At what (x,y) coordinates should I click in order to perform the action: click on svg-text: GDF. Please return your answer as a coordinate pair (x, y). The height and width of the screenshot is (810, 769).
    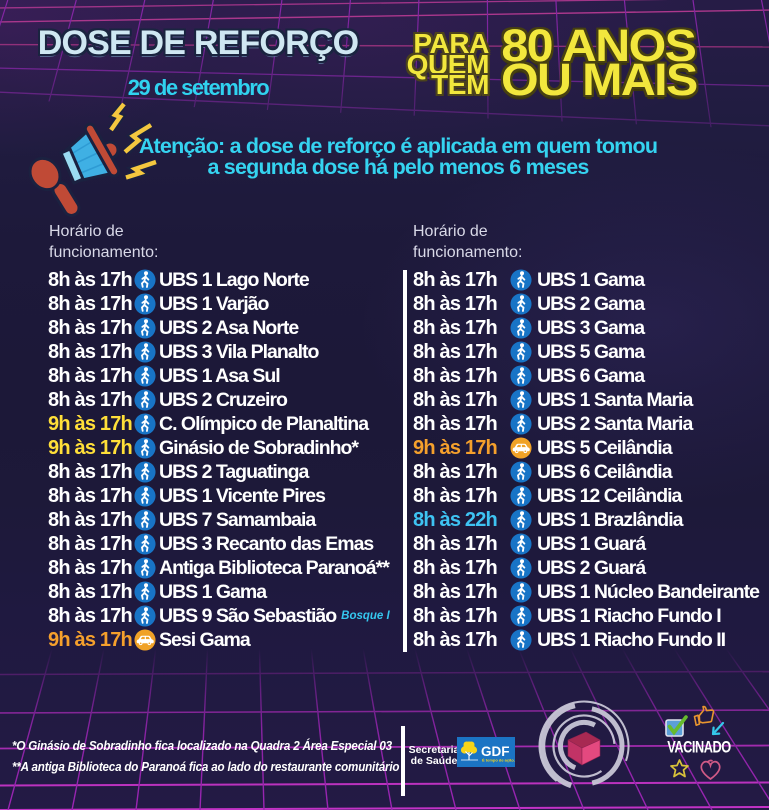
    Looking at the image, I should click on (495, 751).